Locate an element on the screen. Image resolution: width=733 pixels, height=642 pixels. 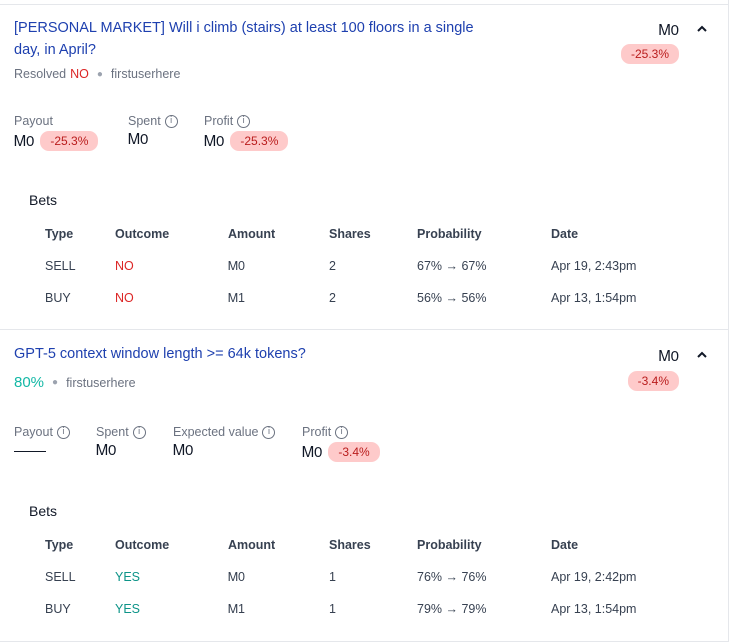
profit-stat: Profit i Ꮇ0 -3.4% is located at coordinates (341, 443).